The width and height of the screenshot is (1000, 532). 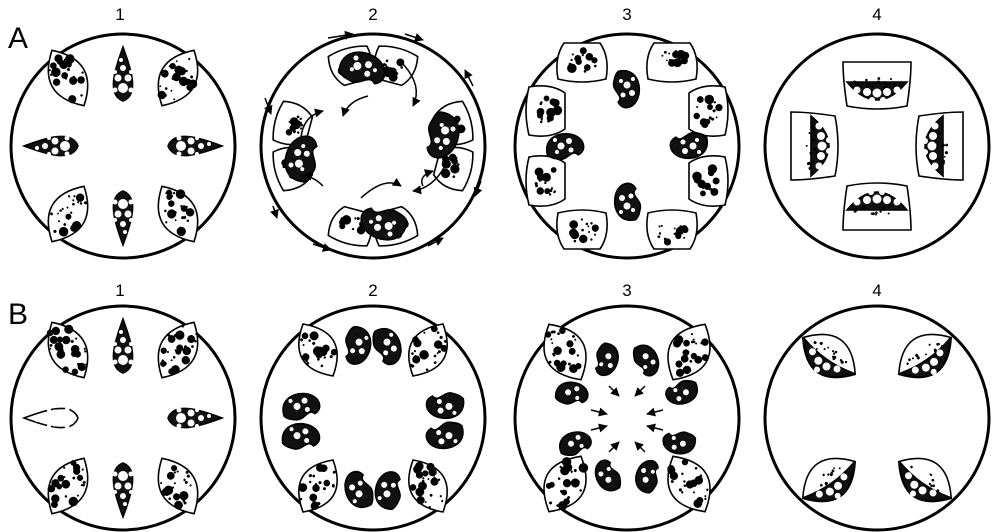 What do you see at coordinates (628, 201) in the screenshot?
I see `dark-comma` at bounding box center [628, 201].